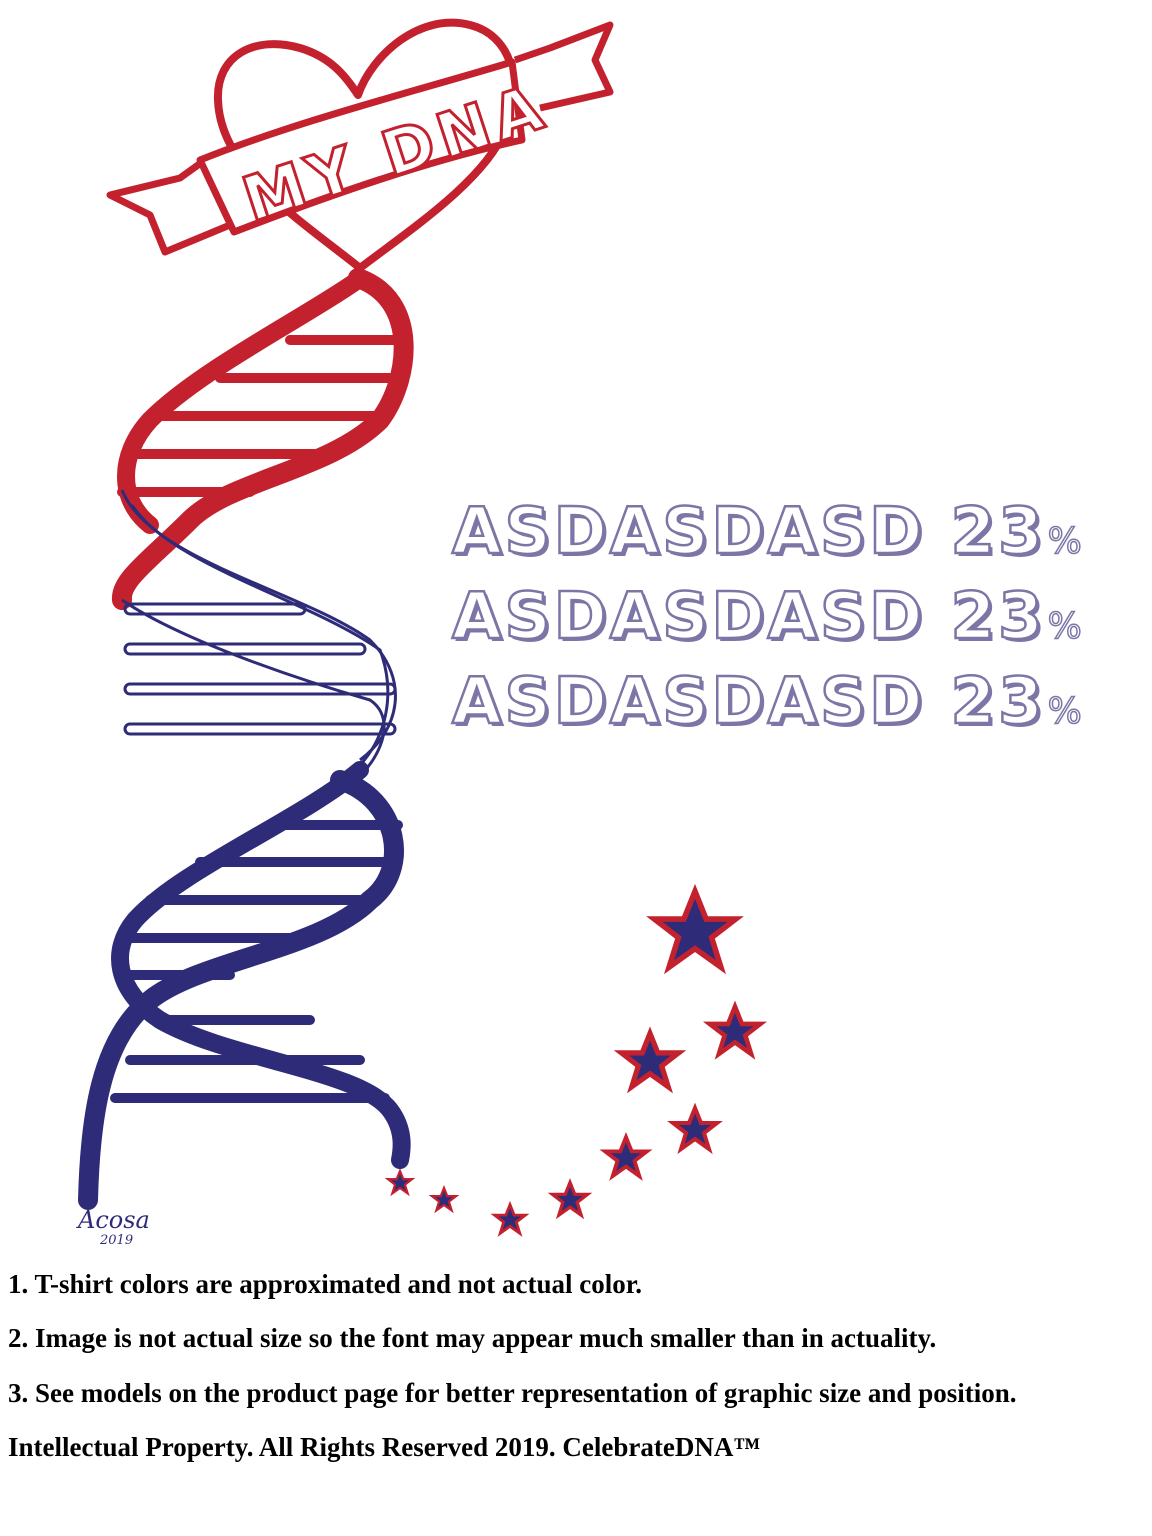 The image size is (1152, 1536). I want to click on percent-line-2: ASDASDASD 23%, so click(768, 617).